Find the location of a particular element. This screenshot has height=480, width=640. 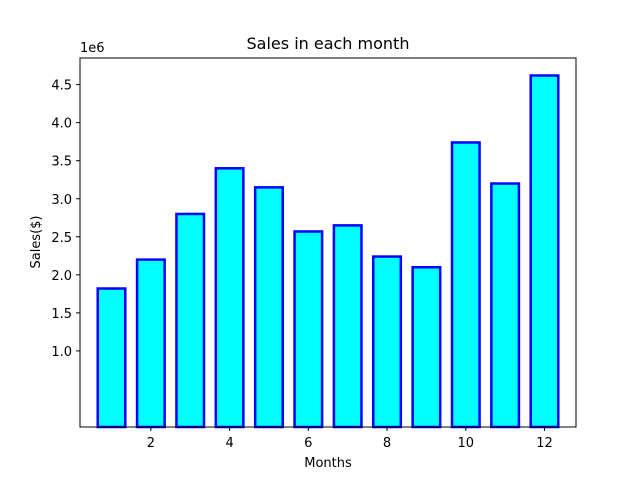

x-tick-label: 8 is located at coordinates (387, 443).